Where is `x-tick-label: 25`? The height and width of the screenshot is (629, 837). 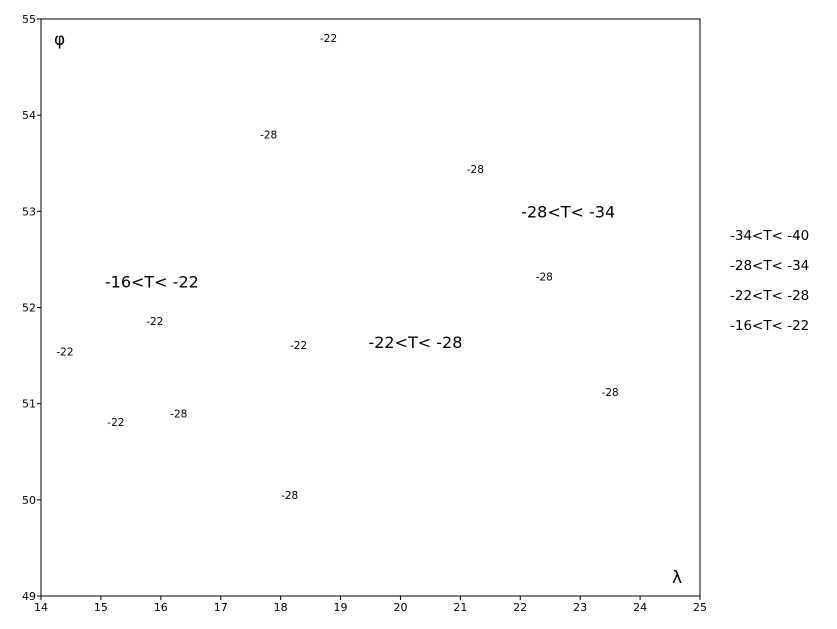 x-tick-label: 25 is located at coordinates (700, 607).